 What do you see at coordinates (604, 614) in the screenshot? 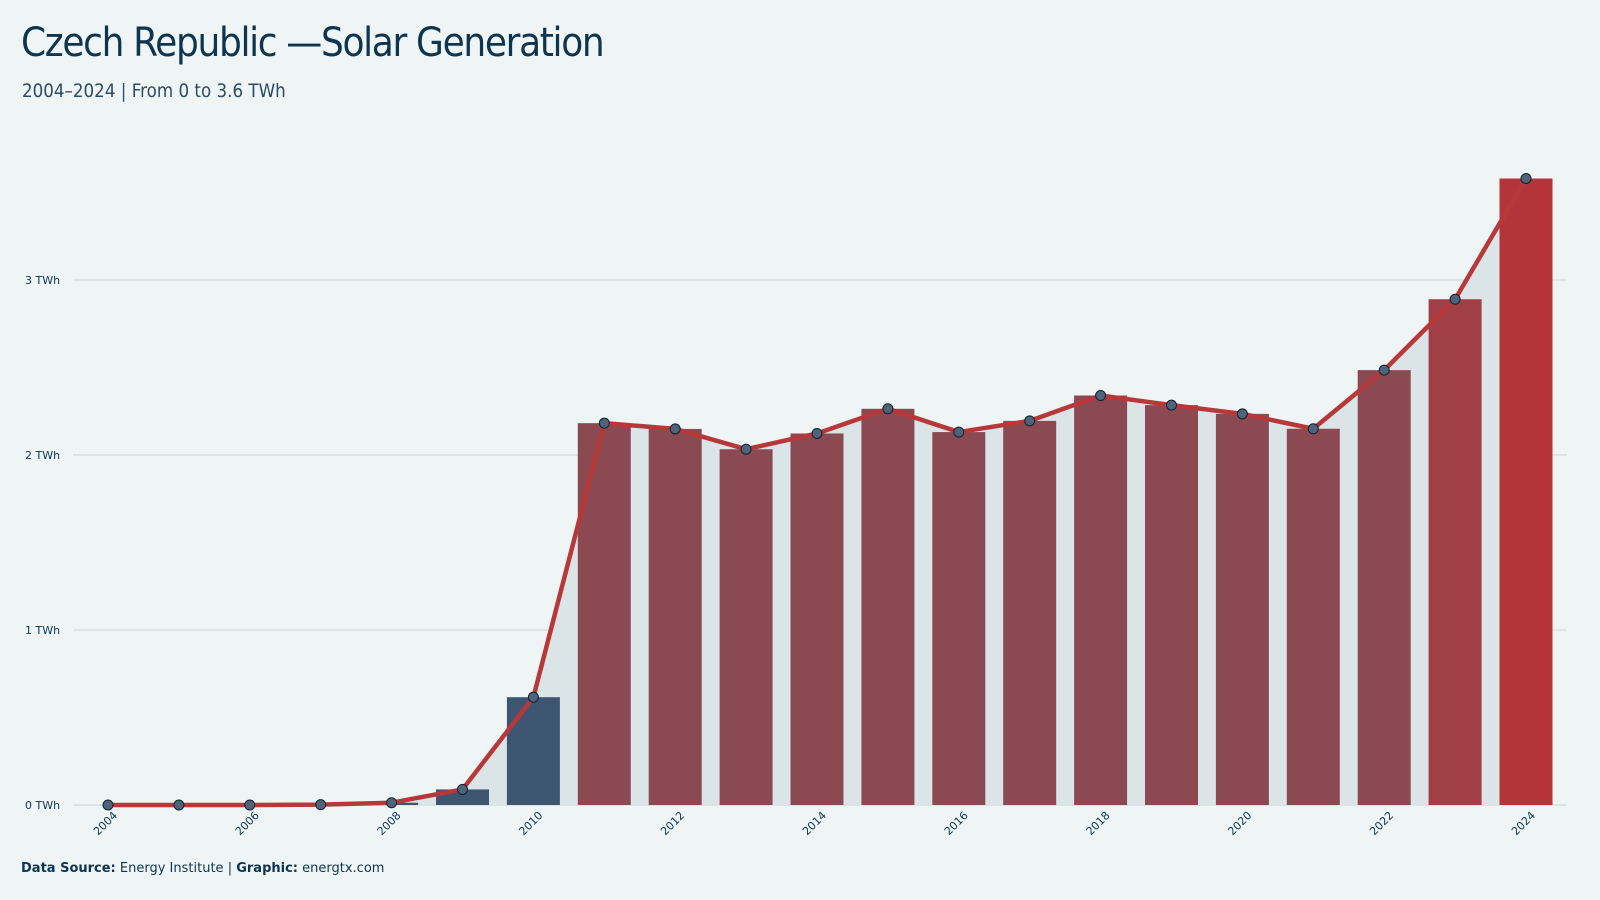
I see `bar-2011` at bounding box center [604, 614].